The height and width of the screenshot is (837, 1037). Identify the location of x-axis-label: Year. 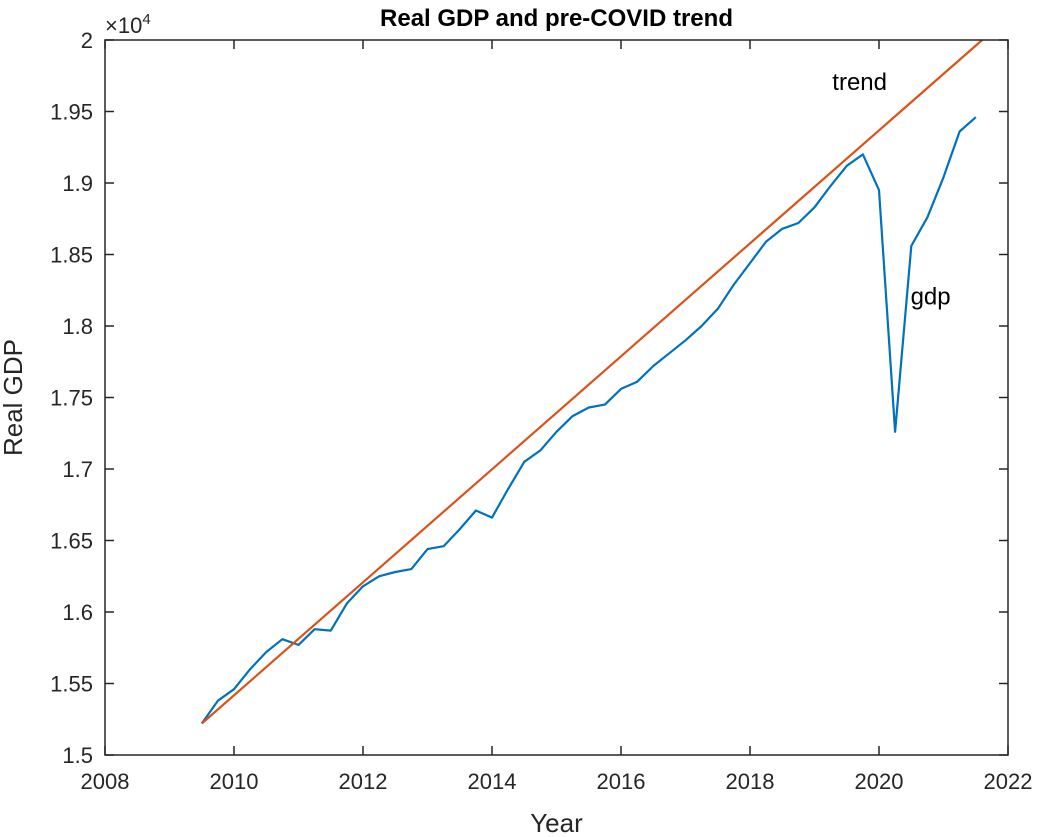
(556, 822).